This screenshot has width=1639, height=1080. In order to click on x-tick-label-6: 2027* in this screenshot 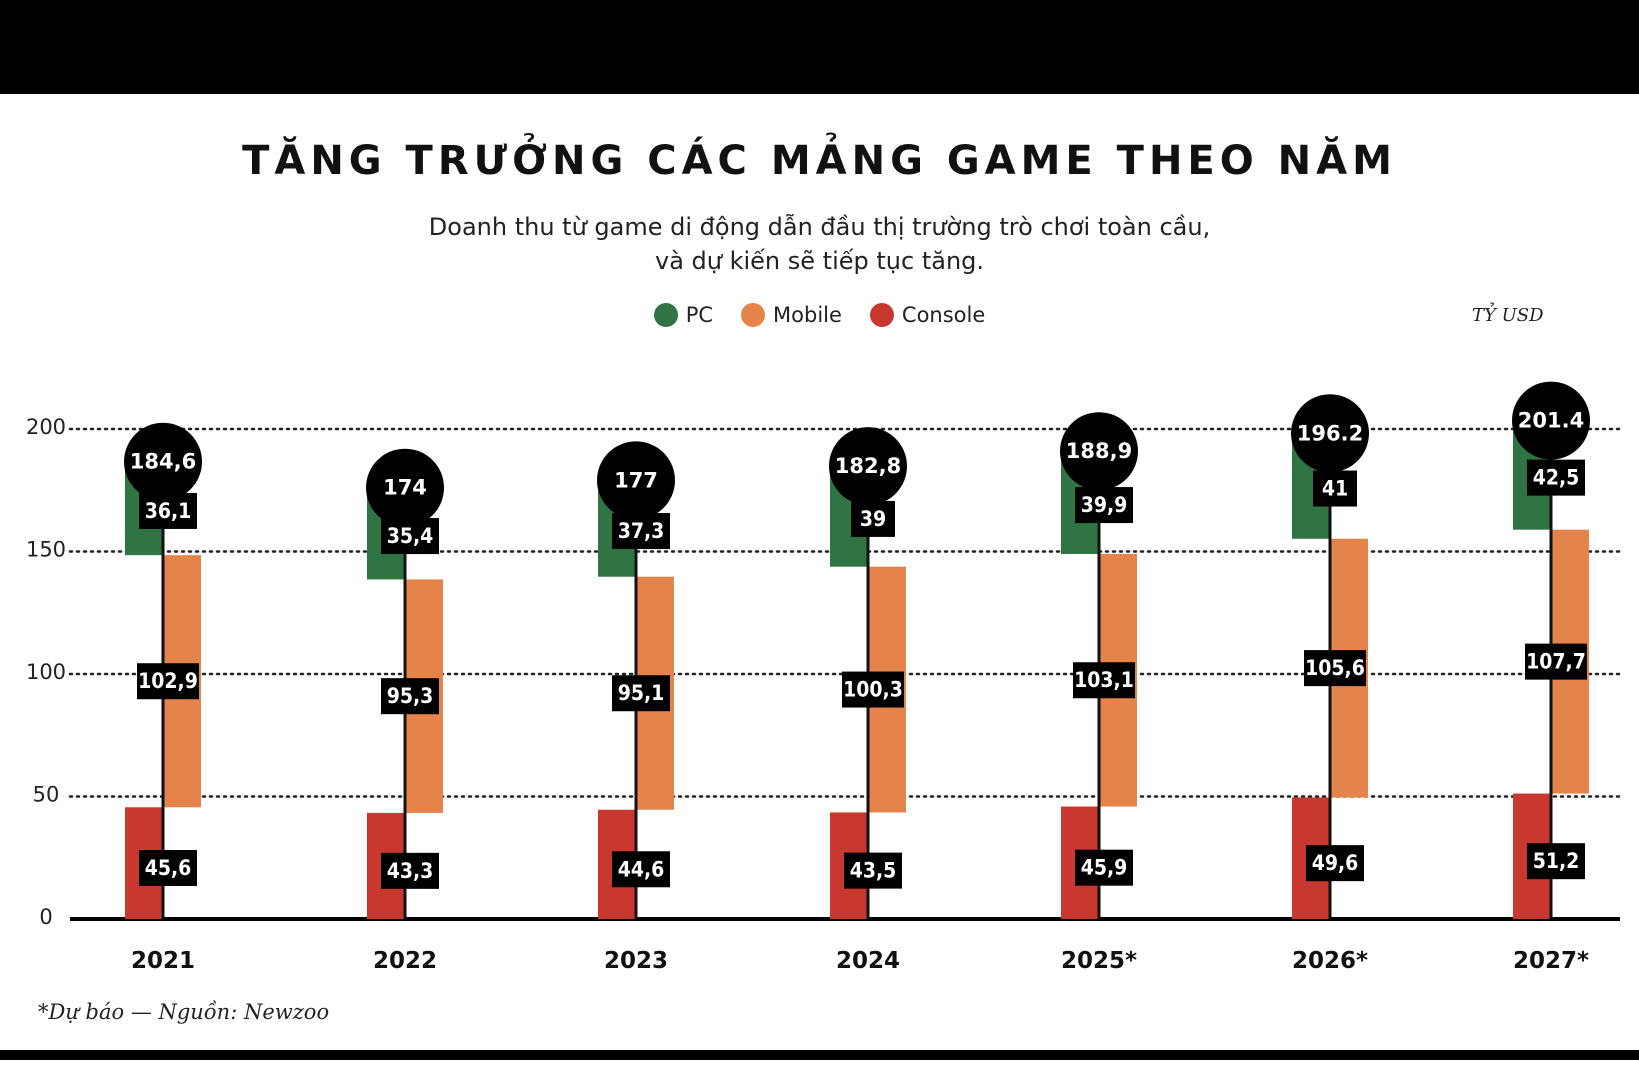, I will do `click(1551, 961)`.